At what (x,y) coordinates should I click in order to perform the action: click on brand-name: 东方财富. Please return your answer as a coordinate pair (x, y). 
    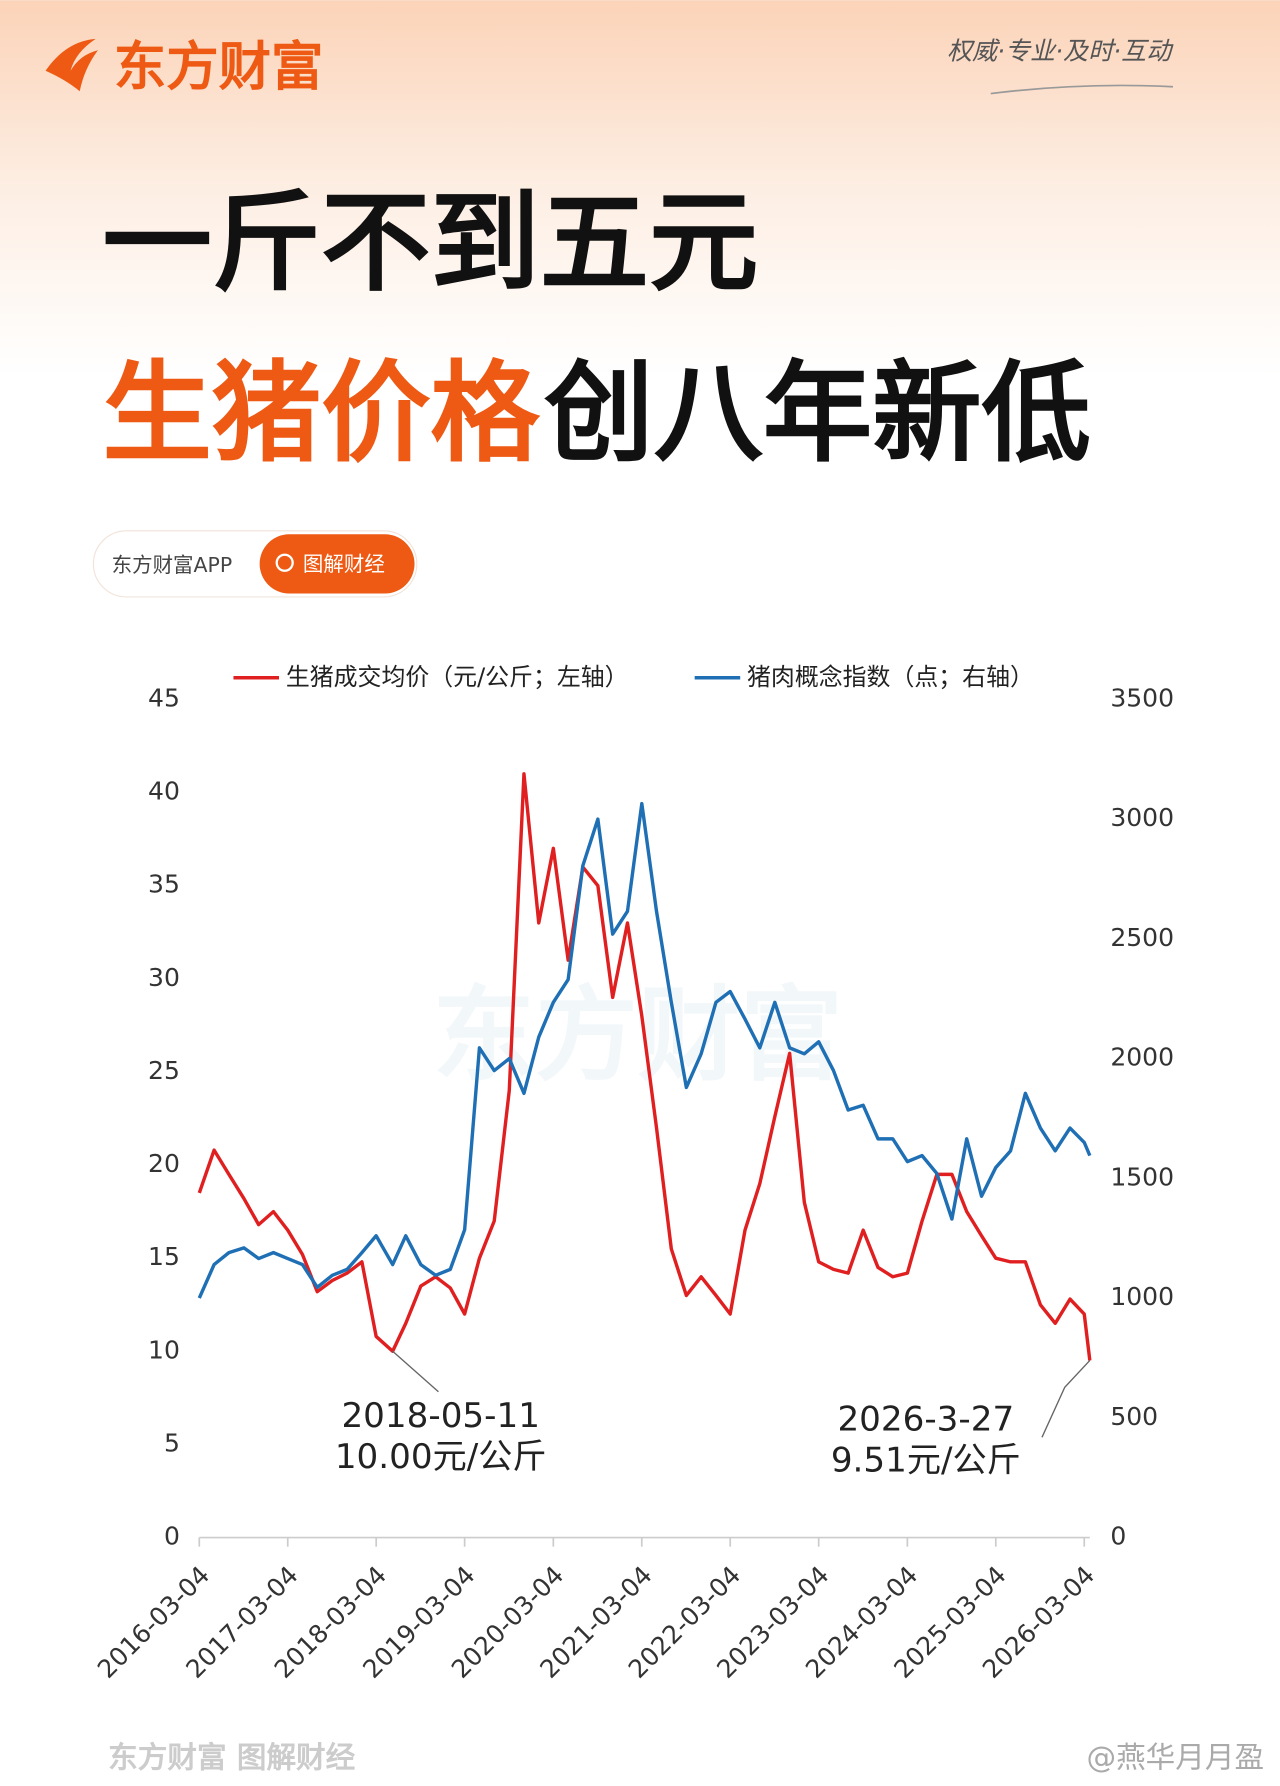
    Looking at the image, I should click on (219, 66).